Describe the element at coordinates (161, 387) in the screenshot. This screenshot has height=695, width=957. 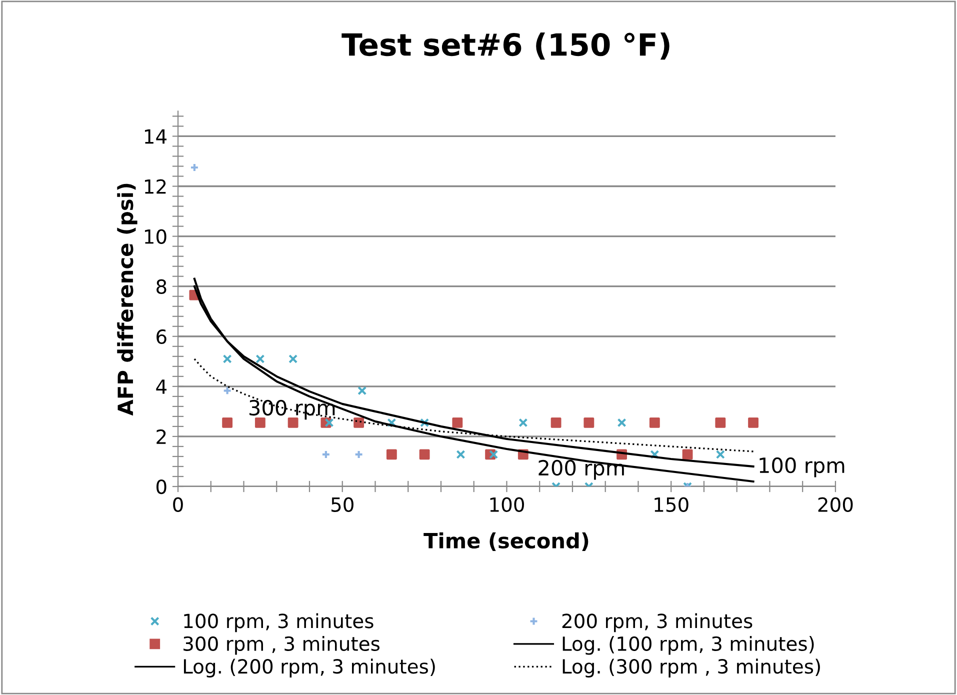
I see `y-tick-label: 4` at that location.